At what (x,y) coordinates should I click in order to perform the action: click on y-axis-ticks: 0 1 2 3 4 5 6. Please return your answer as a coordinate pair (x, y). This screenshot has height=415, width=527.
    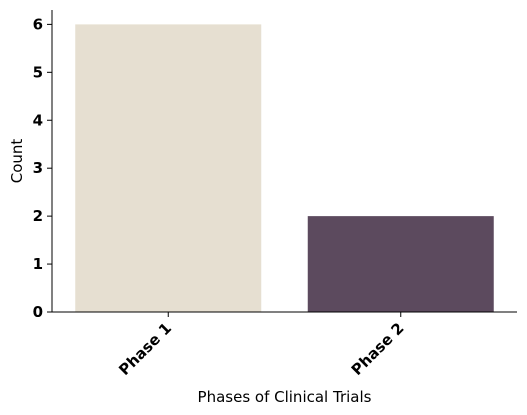
    Looking at the image, I should click on (42, 168).